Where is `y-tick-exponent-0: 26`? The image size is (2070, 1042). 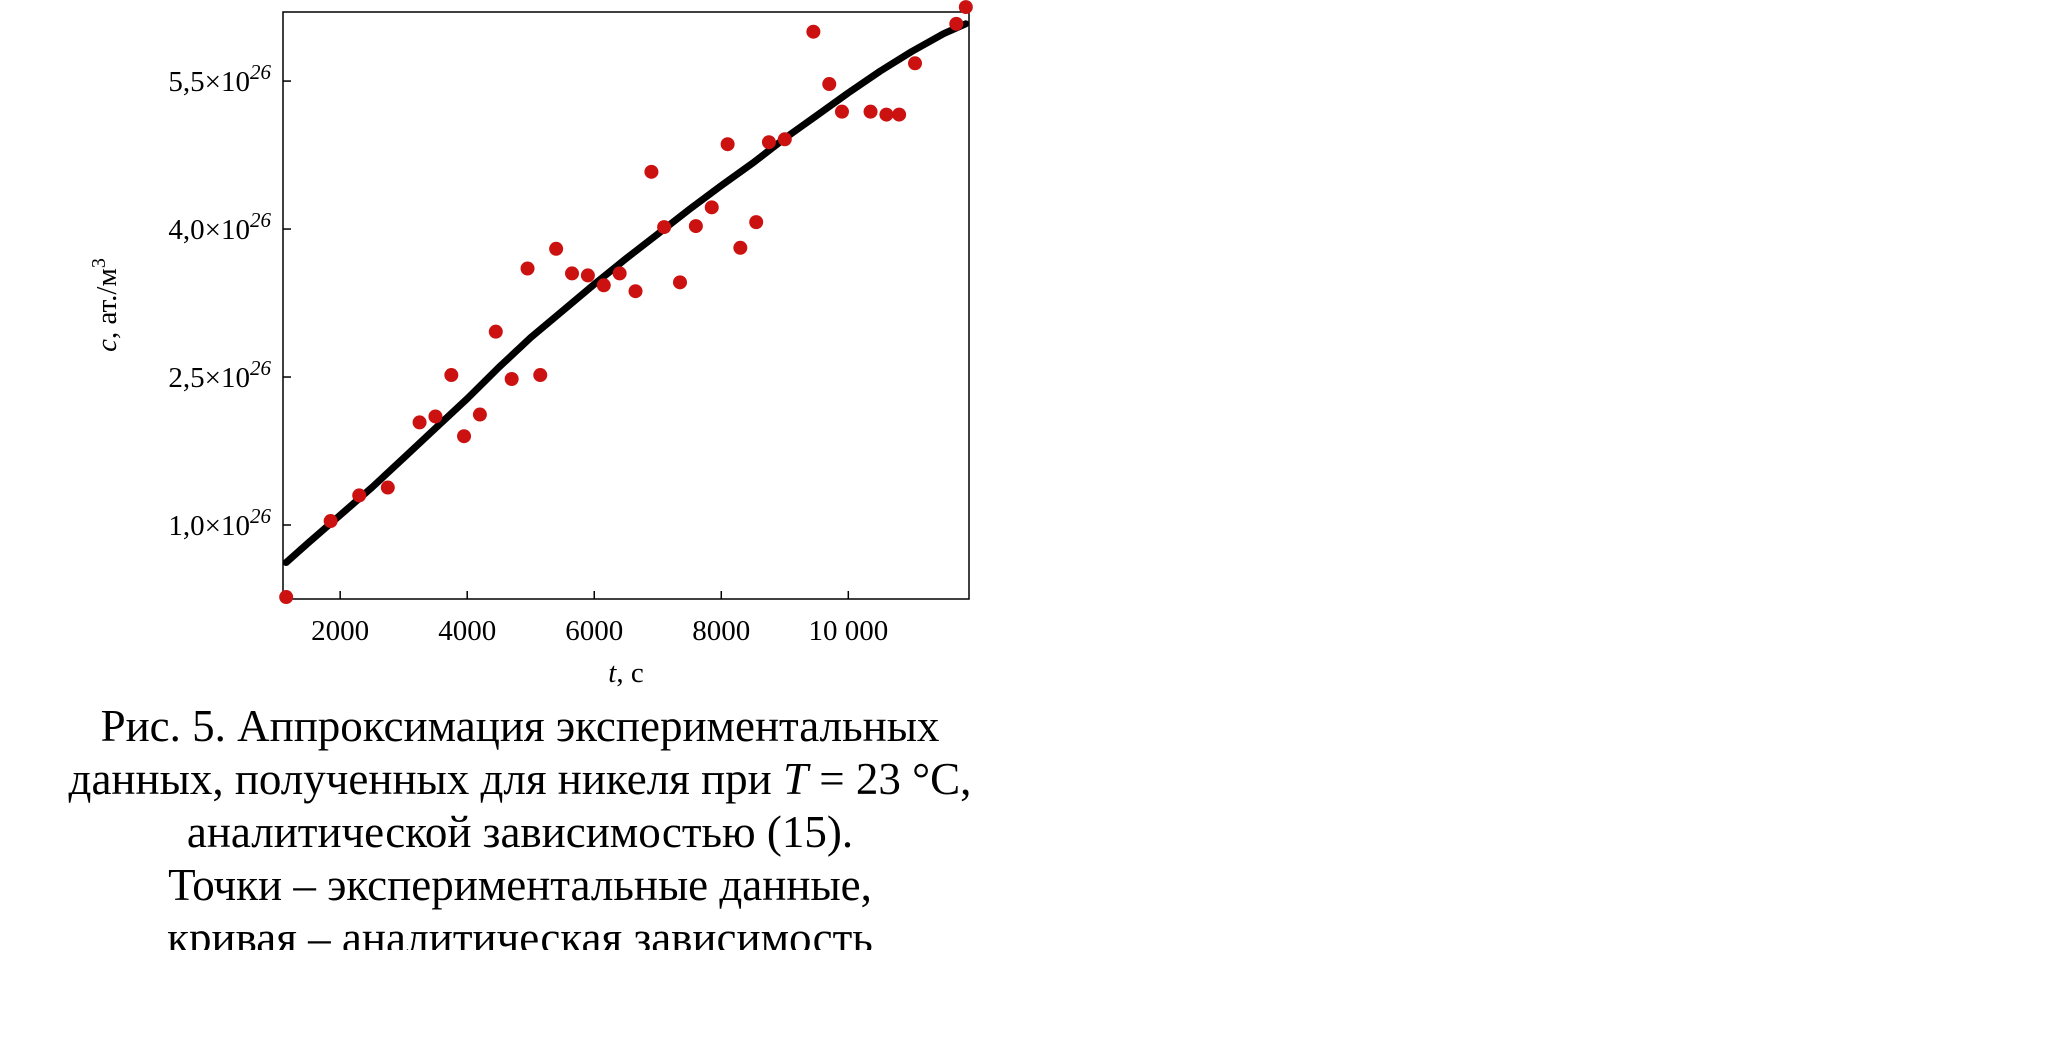 y-tick-exponent-0: 26 is located at coordinates (261, 516).